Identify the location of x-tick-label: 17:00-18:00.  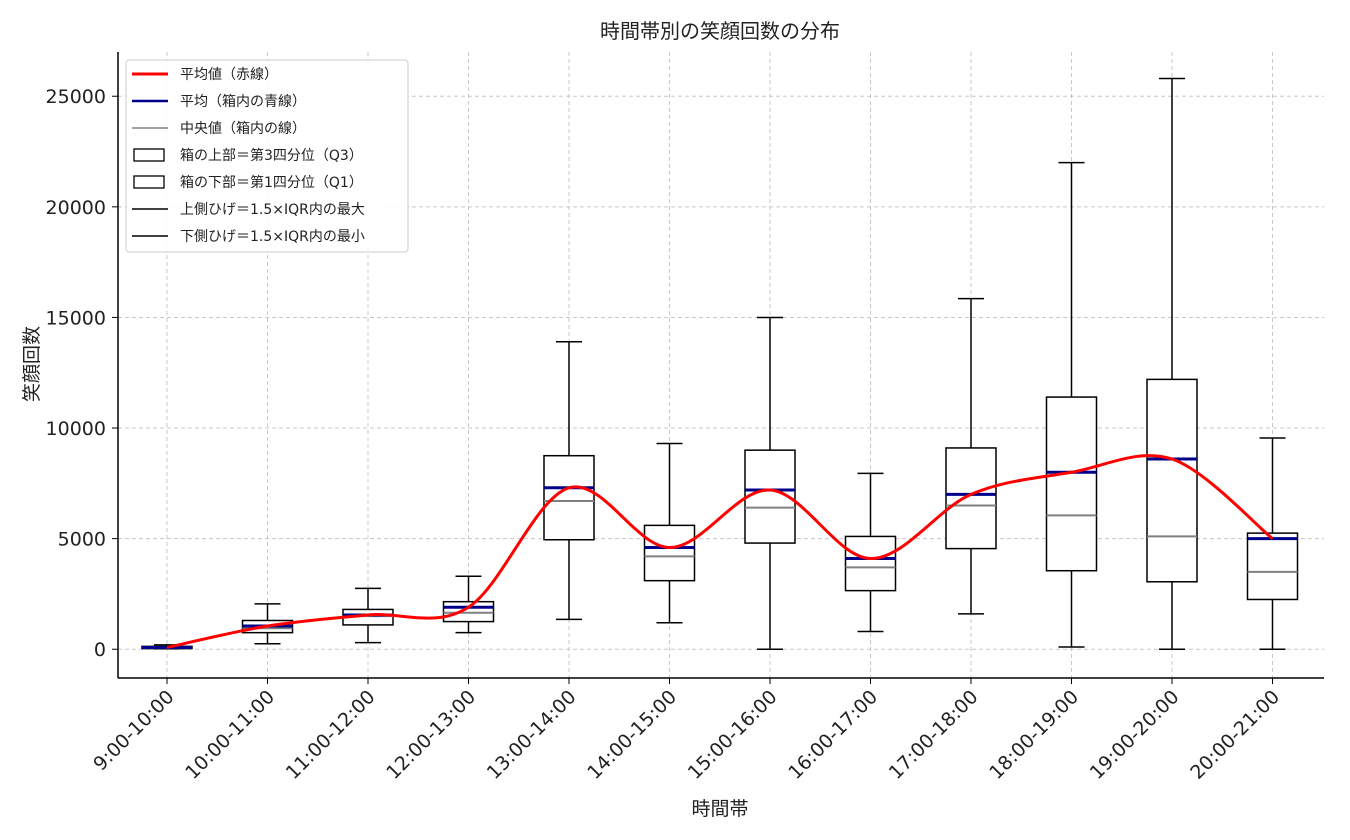
(934, 735).